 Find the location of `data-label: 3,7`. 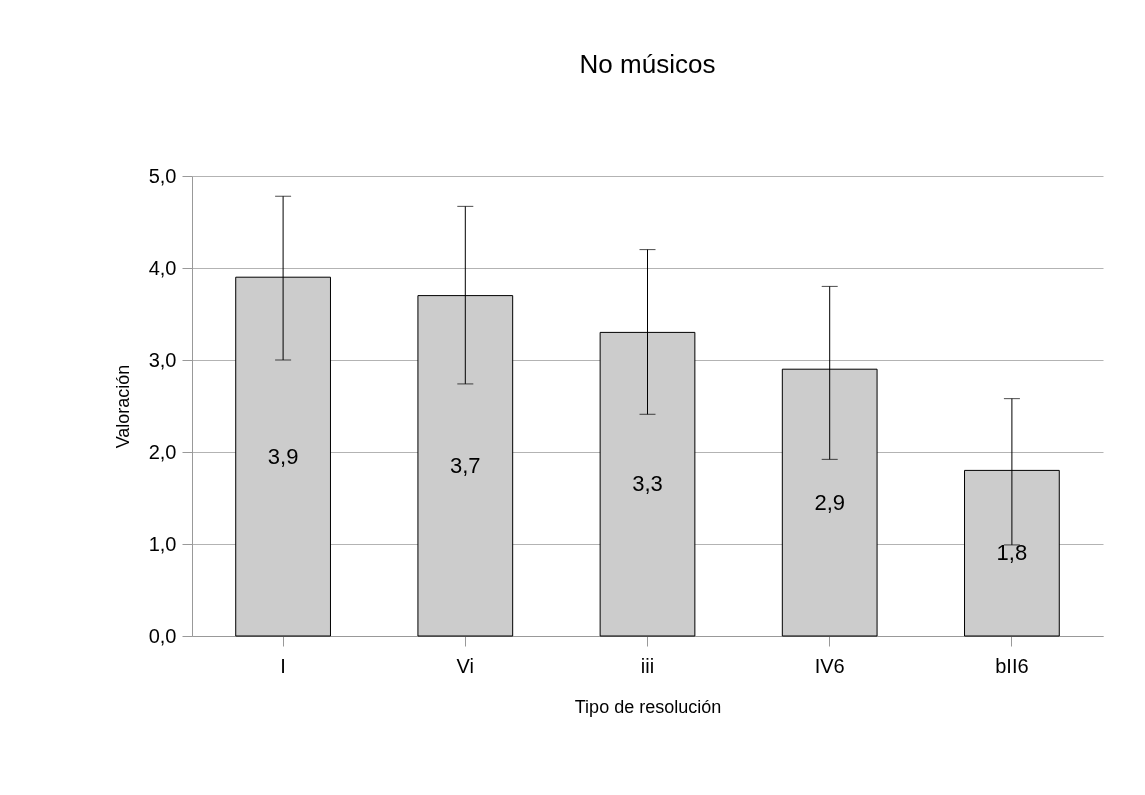

data-label: 3,7 is located at coordinates (465, 465).